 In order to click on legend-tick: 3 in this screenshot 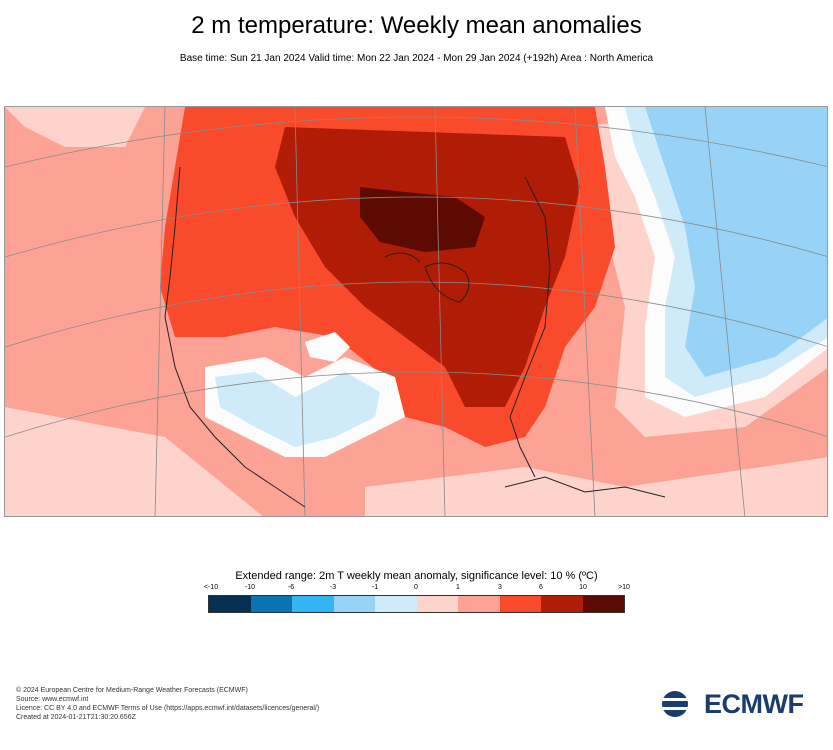, I will do `click(500, 587)`.